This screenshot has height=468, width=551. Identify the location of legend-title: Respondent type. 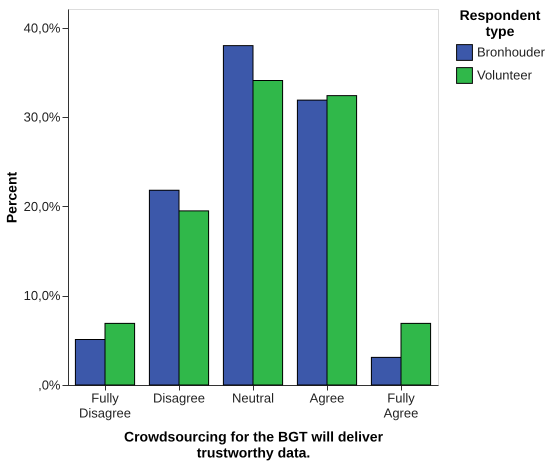
(500, 23).